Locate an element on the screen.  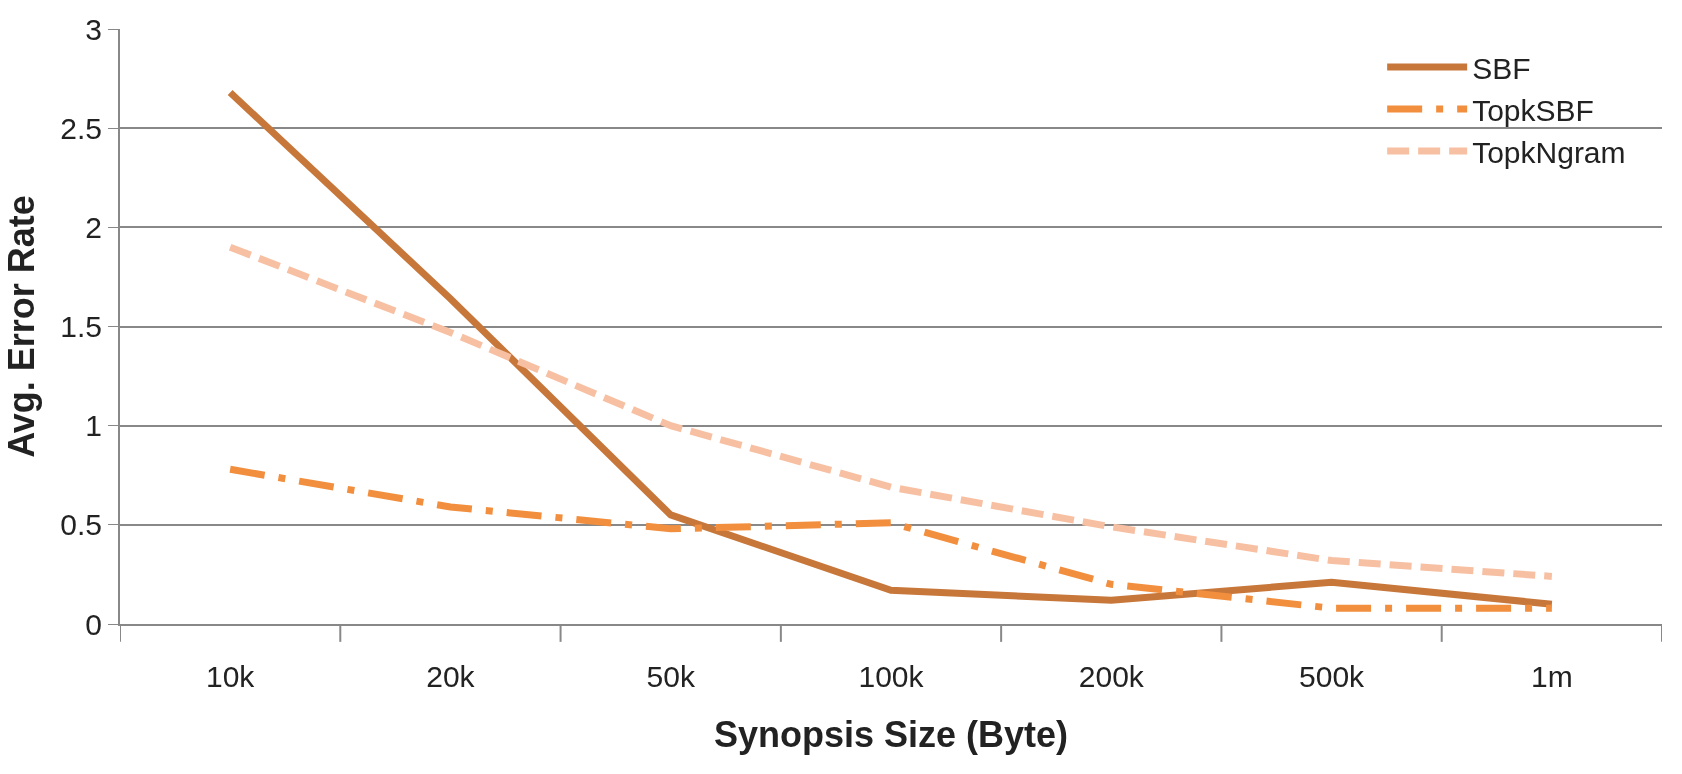
y-tick-label: 1.5 is located at coordinates (81, 326).